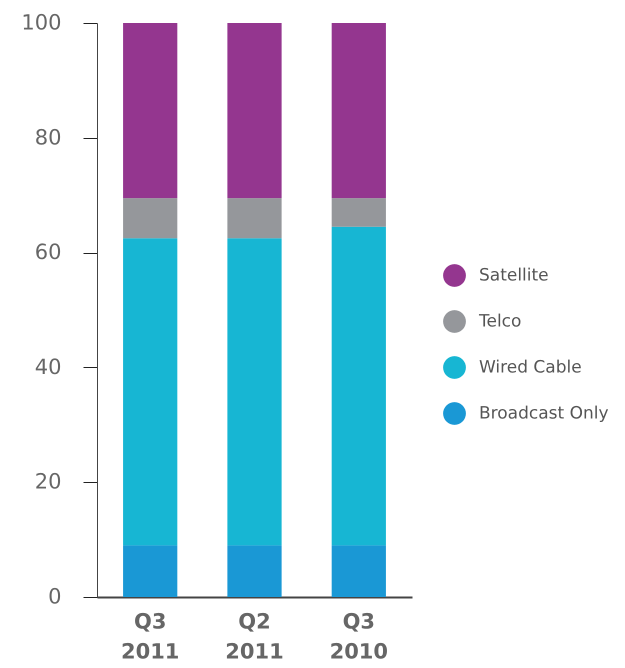  Describe the element at coordinates (254, 637) in the screenshot. I see `x-tick-label: Q2 2011` at that location.